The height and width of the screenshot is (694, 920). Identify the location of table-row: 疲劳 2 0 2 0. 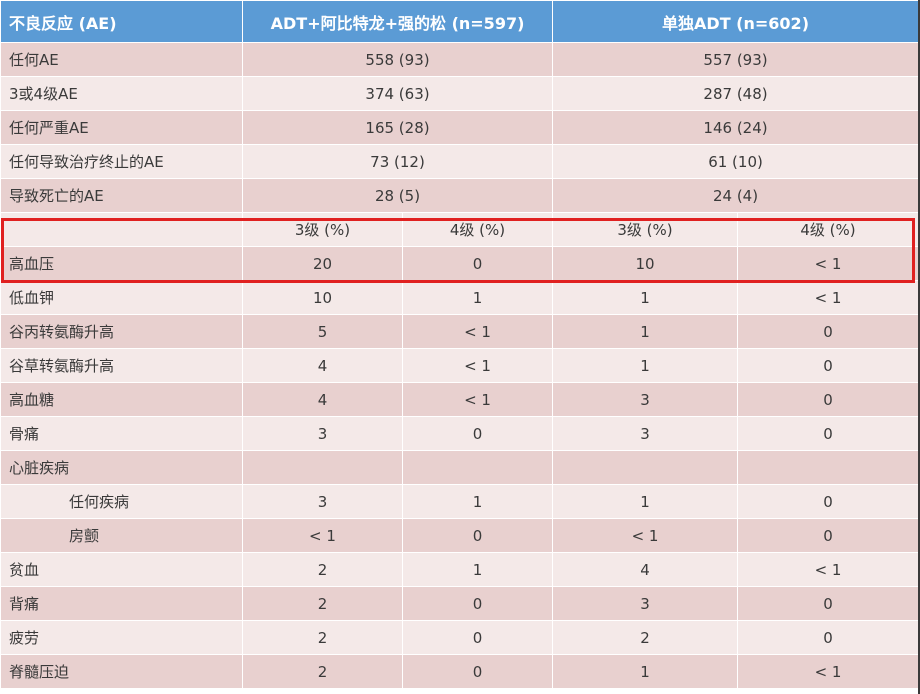
(460, 637).